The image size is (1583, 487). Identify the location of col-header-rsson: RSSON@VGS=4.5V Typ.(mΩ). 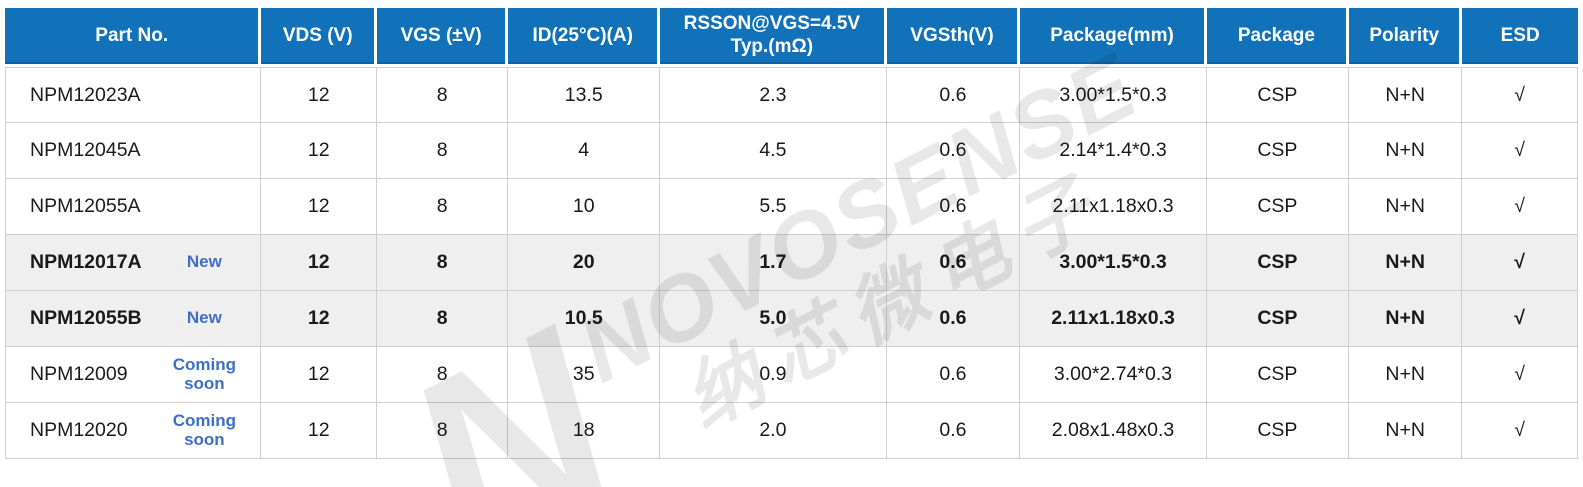
(773, 37).